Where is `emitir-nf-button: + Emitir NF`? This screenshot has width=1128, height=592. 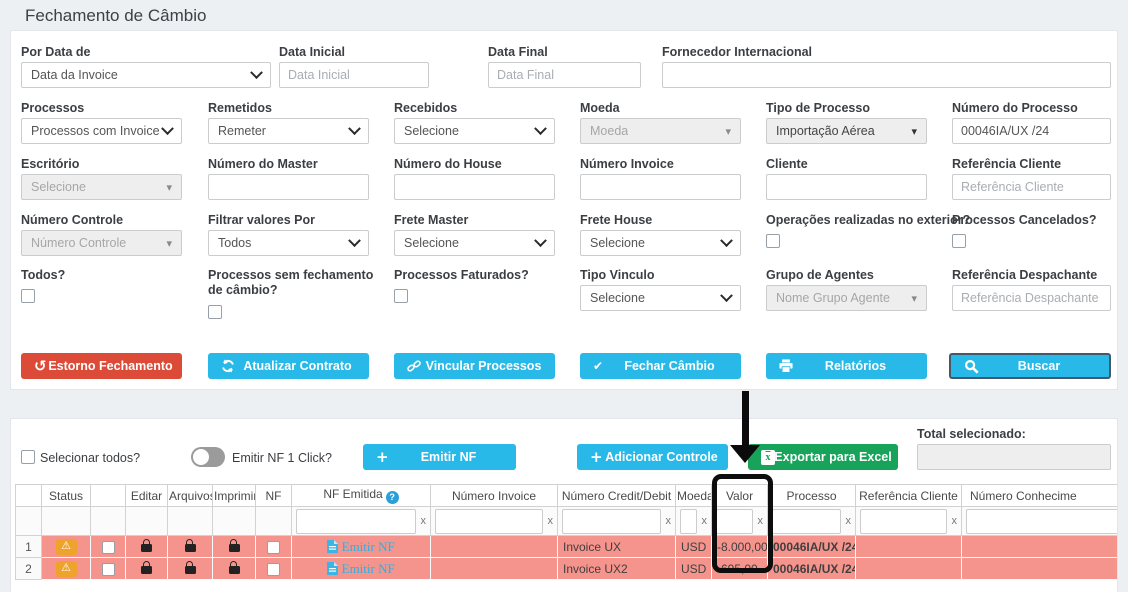 emitir-nf-button: + Emitir NF is located at coordinates (439, 457).